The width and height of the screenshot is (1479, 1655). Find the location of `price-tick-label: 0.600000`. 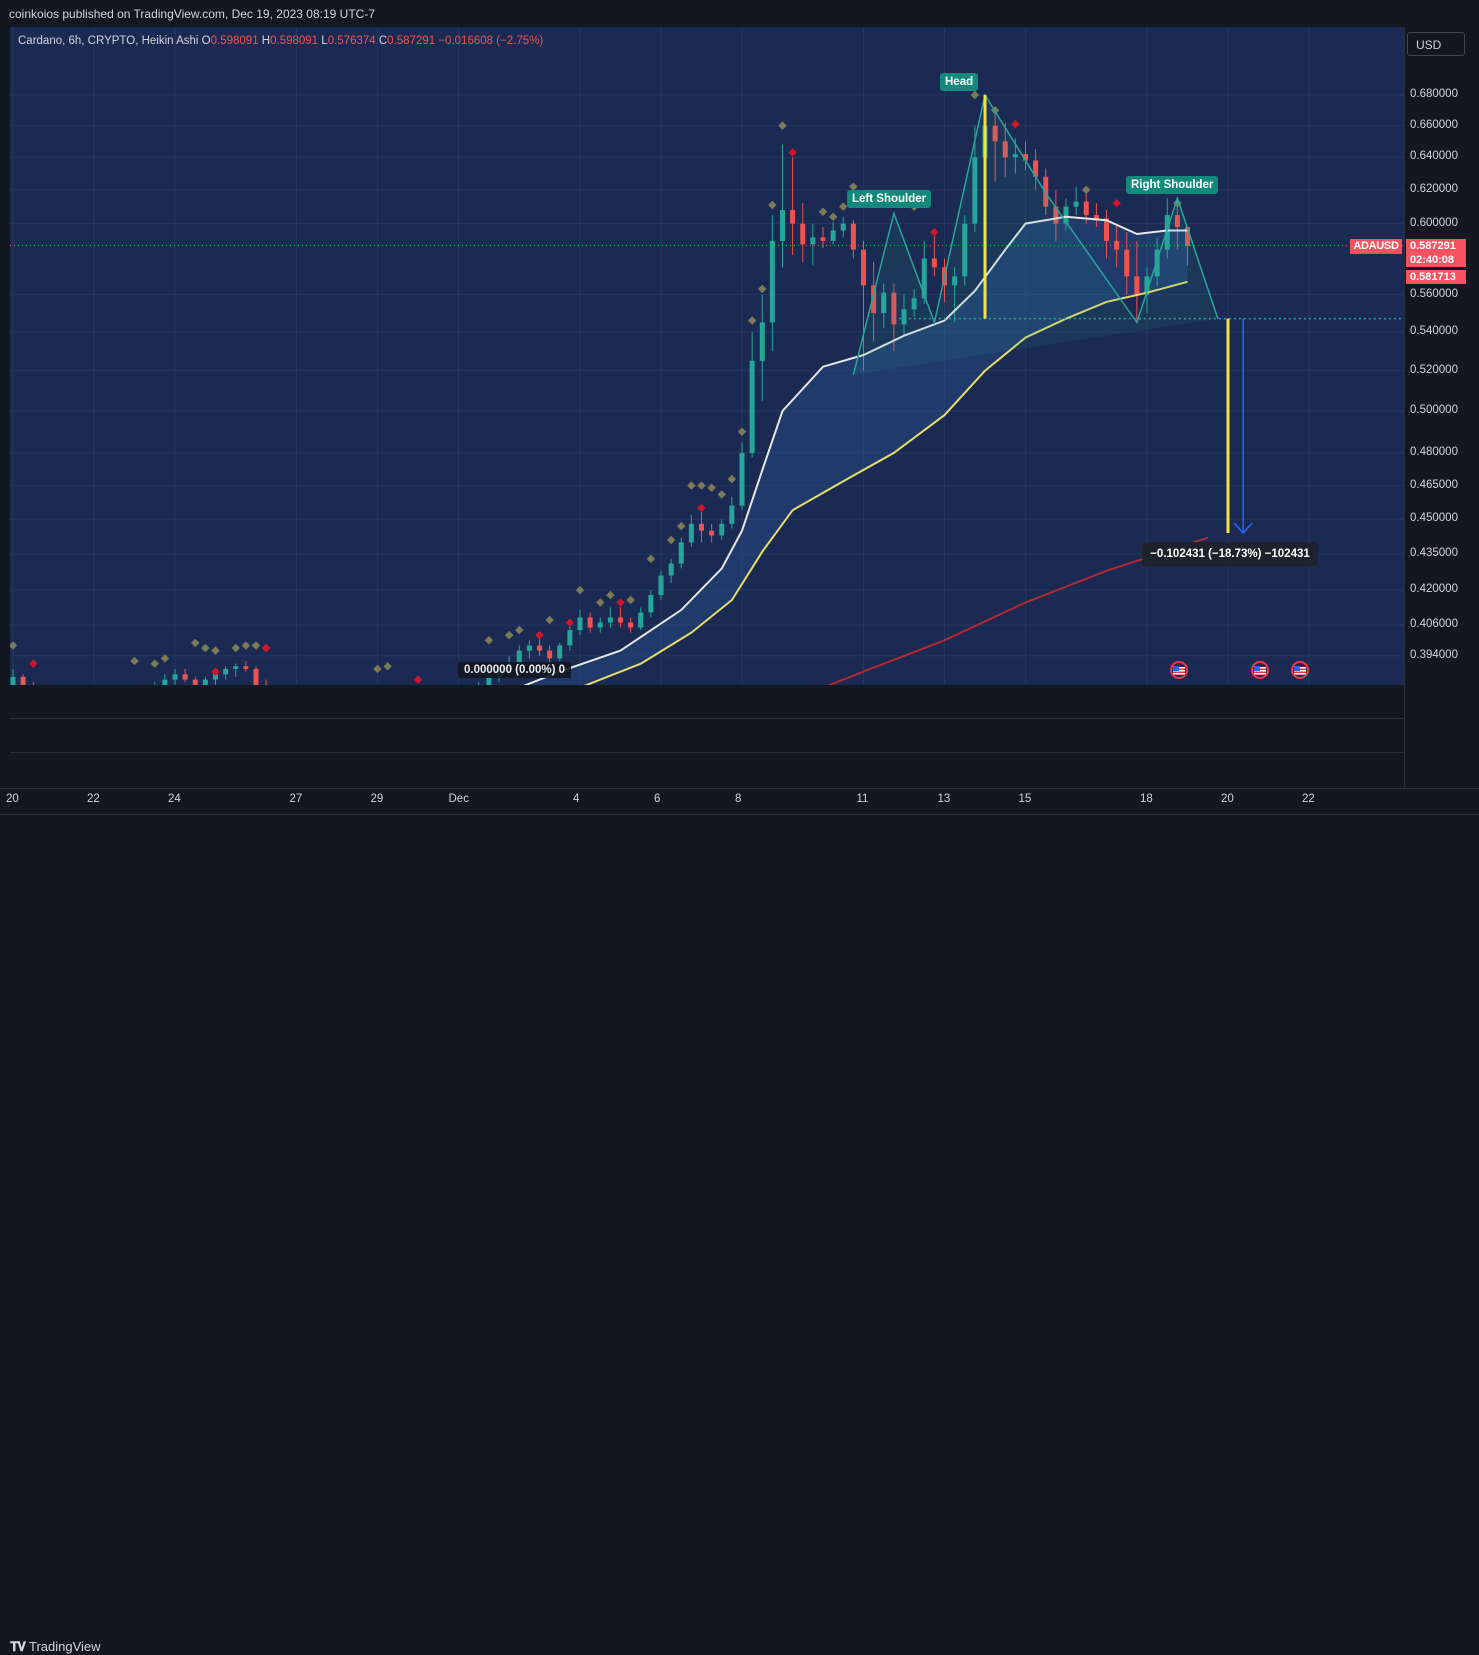

price-tick-label: 0.600000 is located at coordinates (1434, 223).